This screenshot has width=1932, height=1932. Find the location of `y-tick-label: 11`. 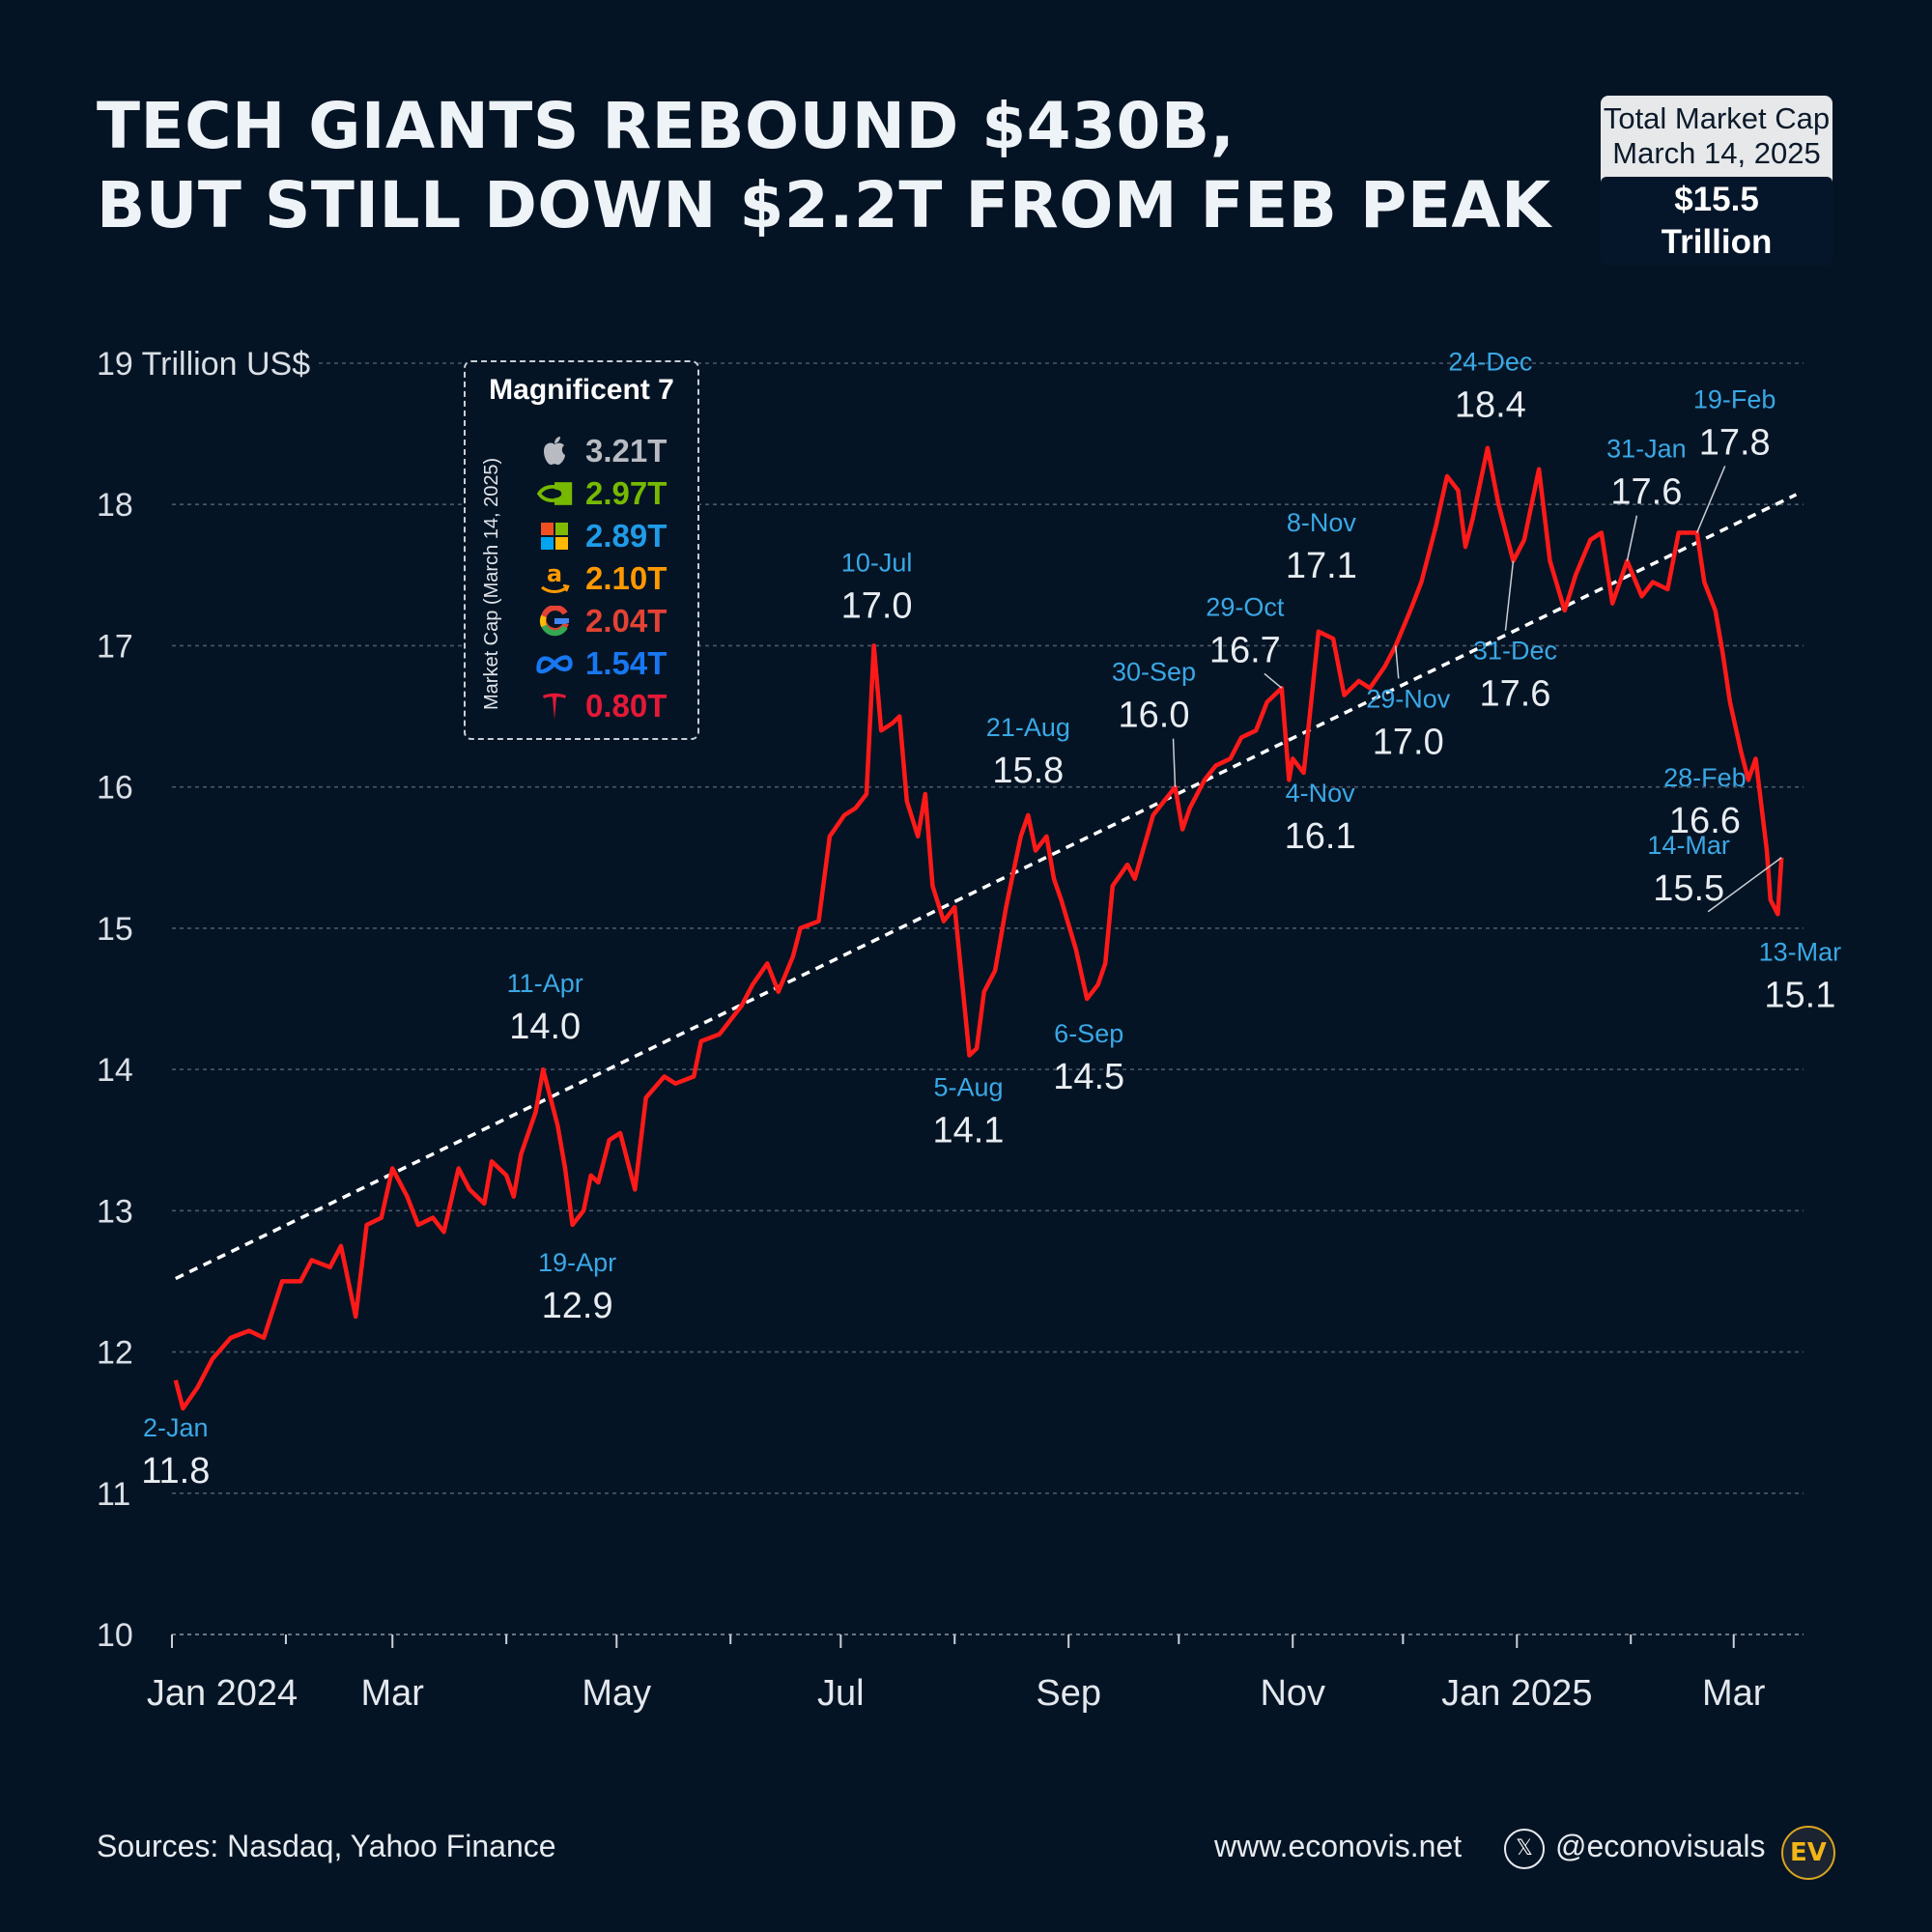

y-tick-label: 11 is located at coordinates (113, 1494).